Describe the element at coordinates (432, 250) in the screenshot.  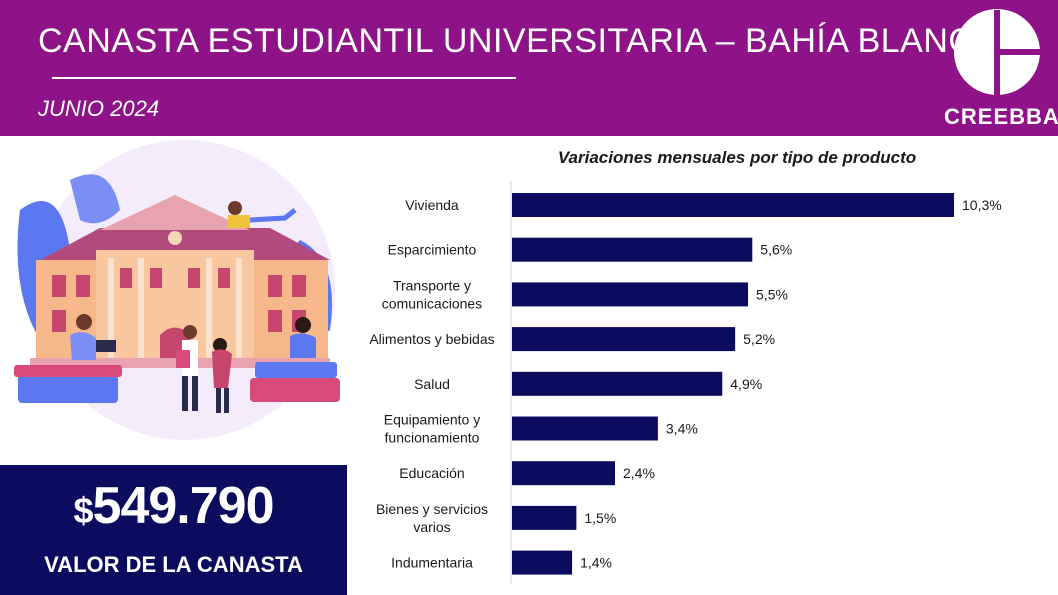
I see `category-label-1-0: Esparcimiento` at that location.